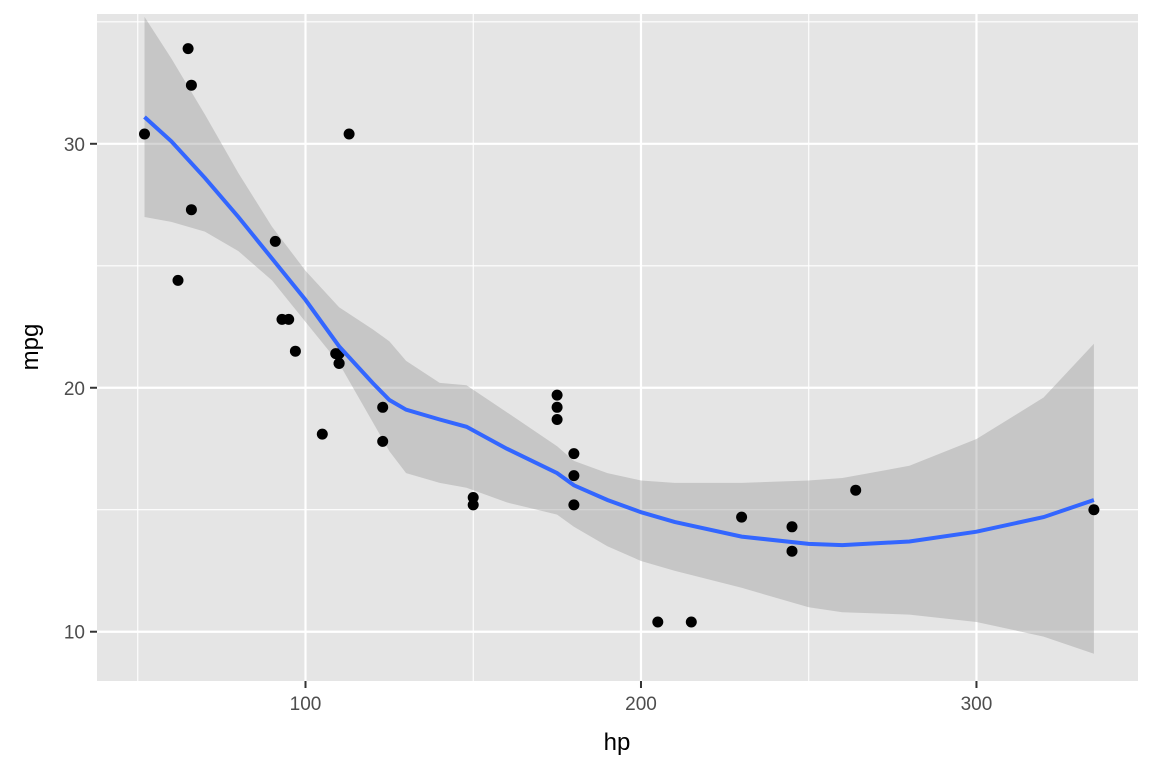  I want to click on y-tick-label: 30, so click(74, 145).